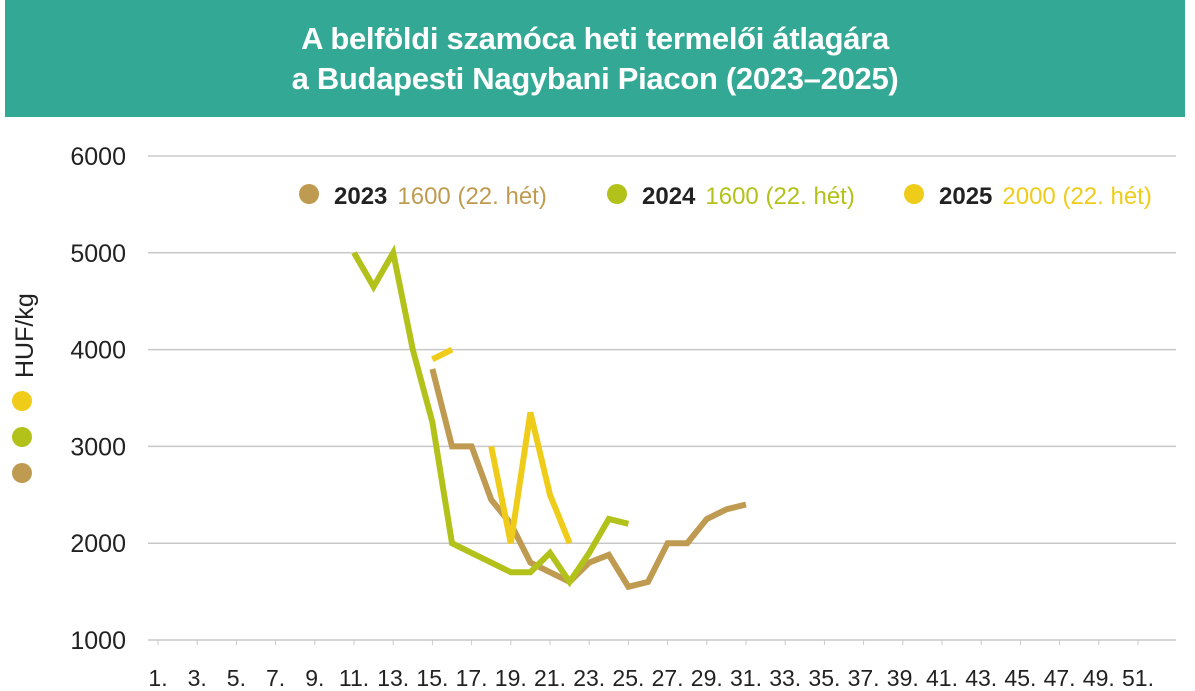 The width and height of the screenshot is (1195, 691). Describe the element at coordinates (981, 678) in the screenshot. I see `x-tick-label: 43.` at that location.